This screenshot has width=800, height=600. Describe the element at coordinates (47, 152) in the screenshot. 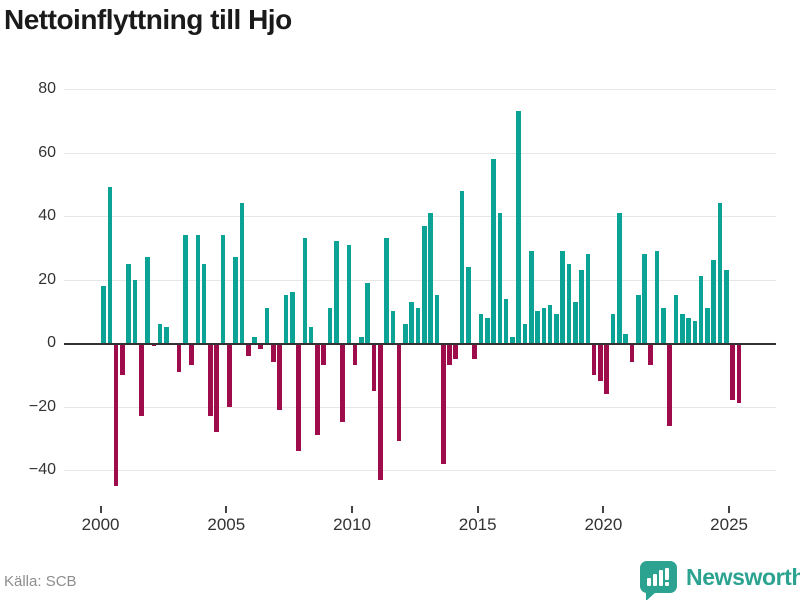

I see `y-axis-label: 60` at that location.